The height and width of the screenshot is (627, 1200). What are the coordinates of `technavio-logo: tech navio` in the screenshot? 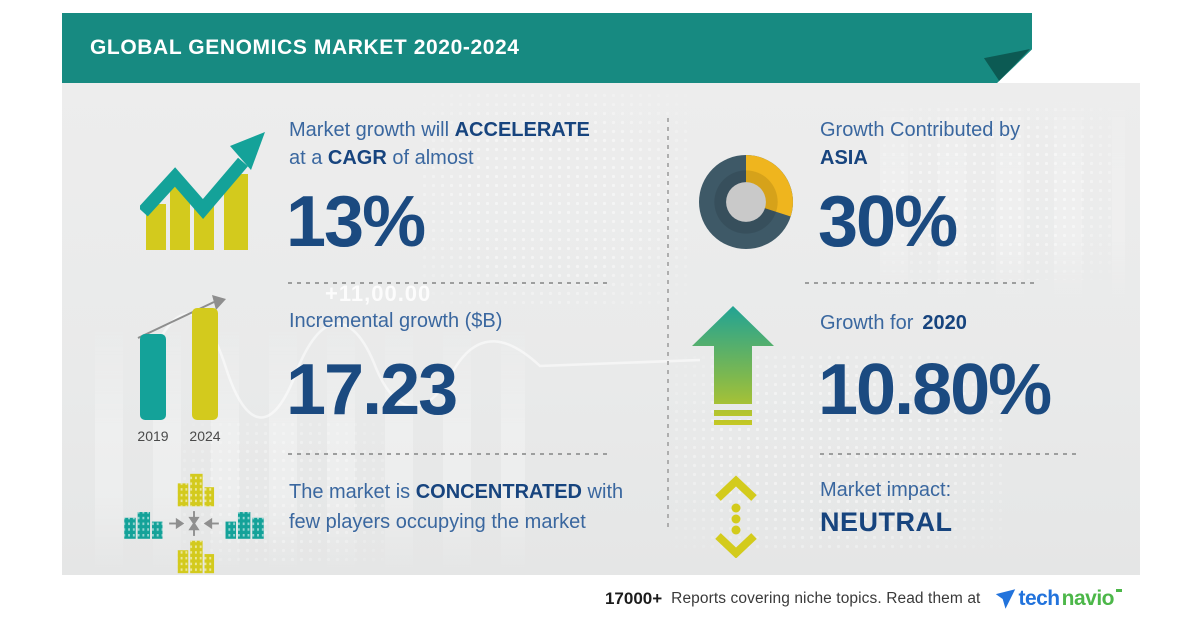 It's located at (1058, 599).